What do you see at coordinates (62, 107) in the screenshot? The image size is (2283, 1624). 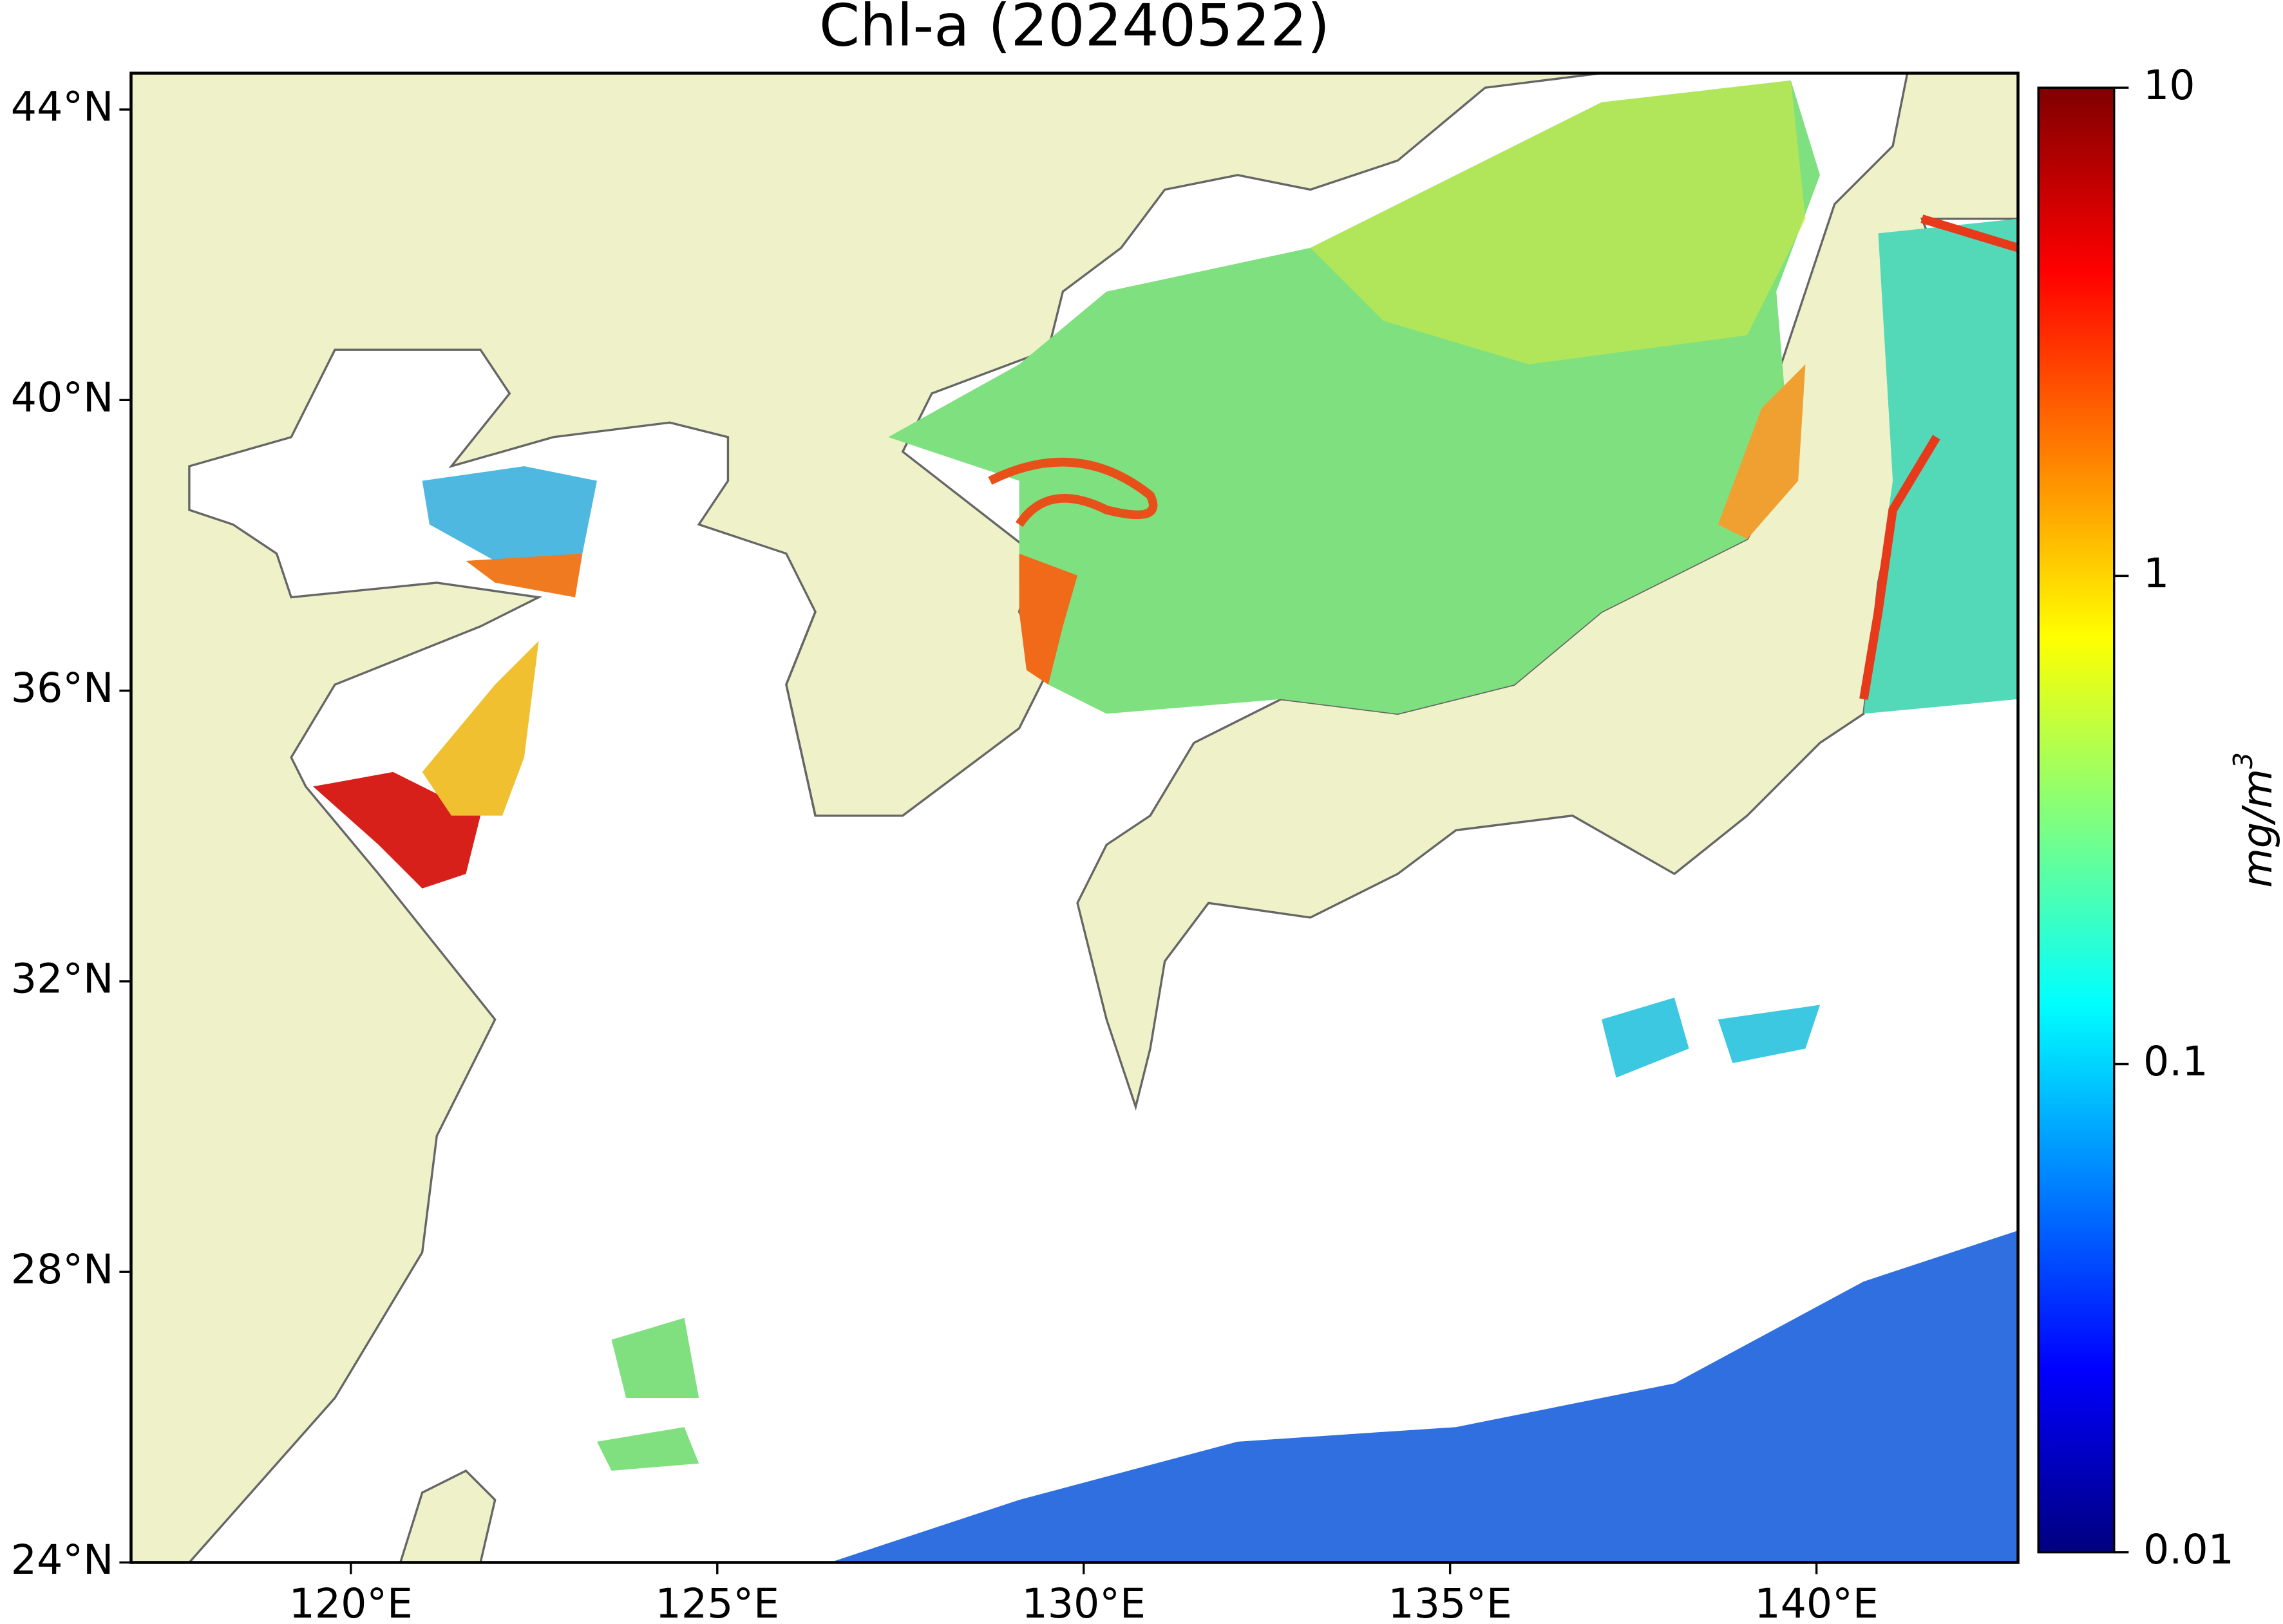 I see `y-tick-label: 44°N` at bounding box center [62, 107].